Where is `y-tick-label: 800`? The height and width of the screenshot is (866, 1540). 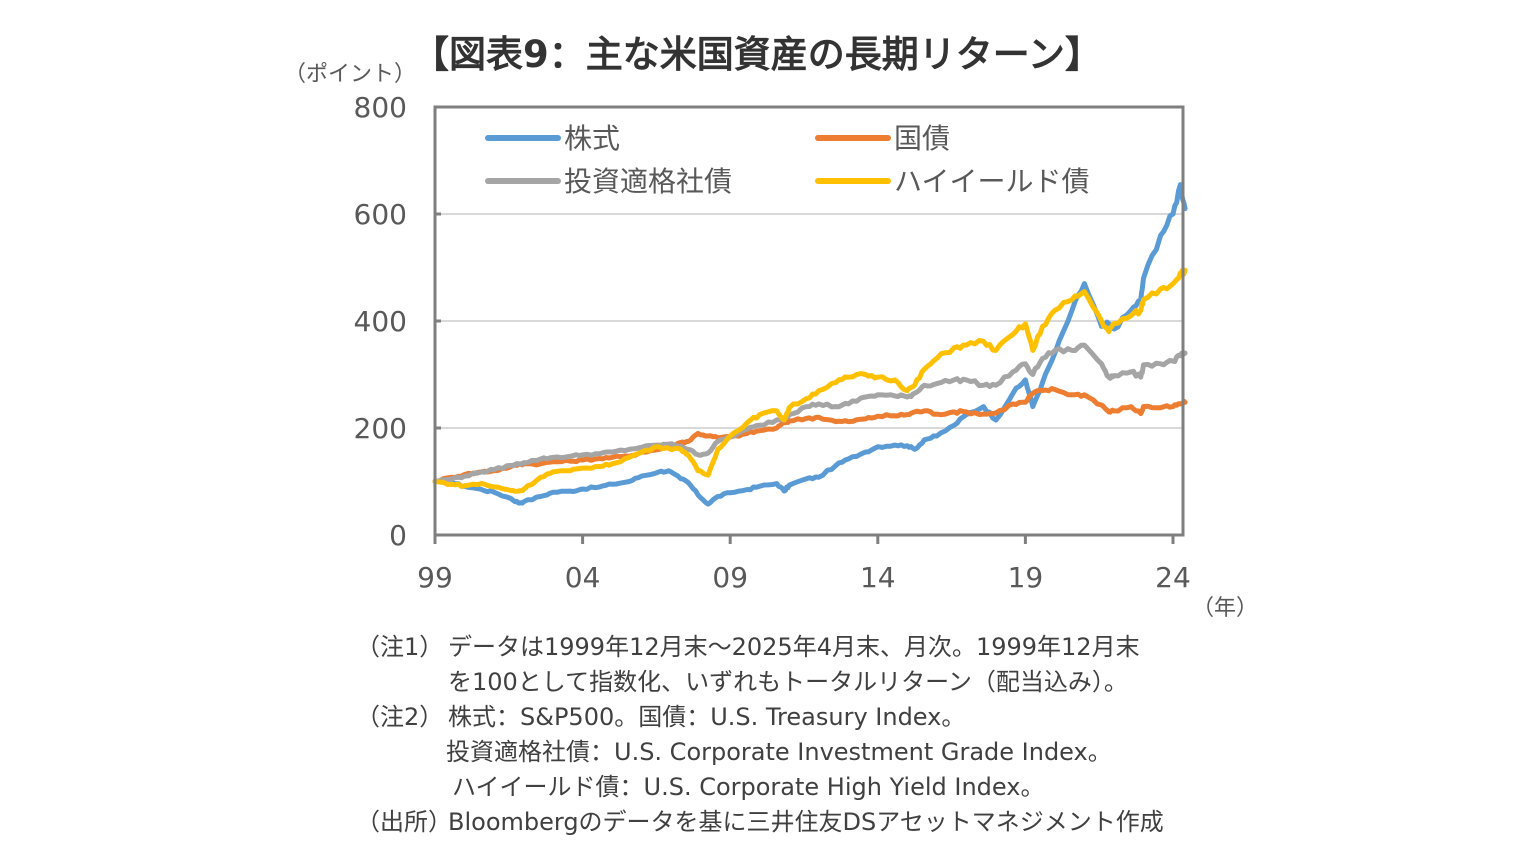
y-tick-label: 800 is located at coordinates (380, 107).